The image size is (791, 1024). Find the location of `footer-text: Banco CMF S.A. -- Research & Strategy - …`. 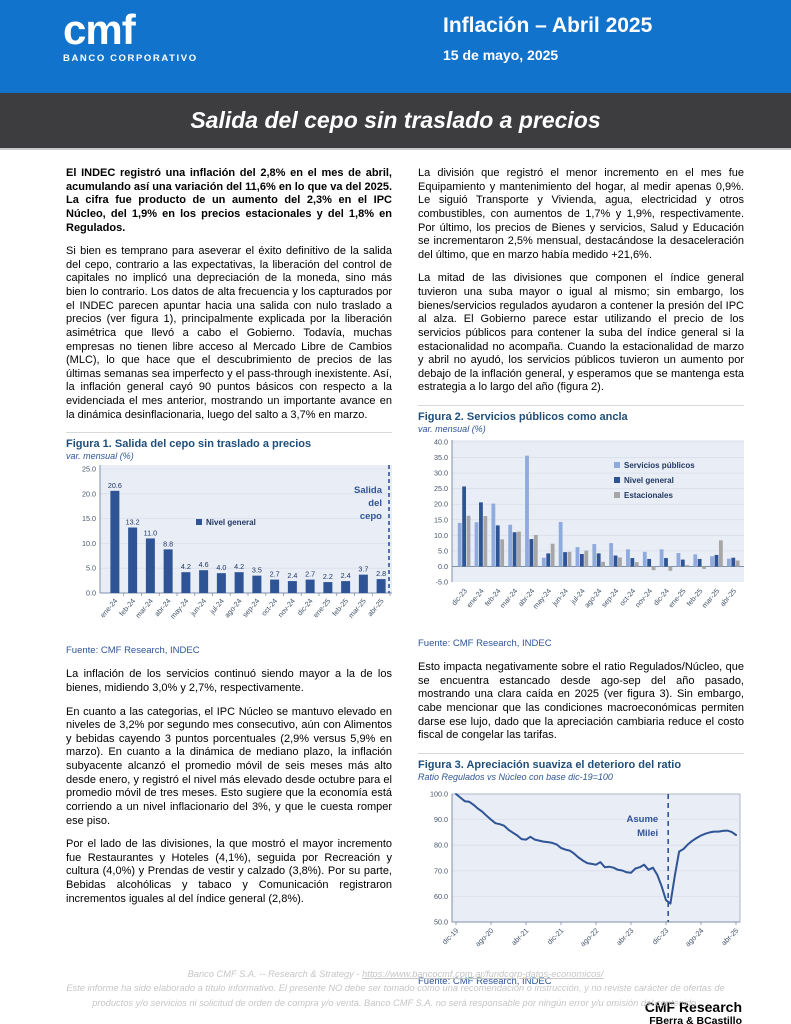

footer-text: Banco CMF S.A. -- Research & Strategy - … is located at coordinates (396, 988).